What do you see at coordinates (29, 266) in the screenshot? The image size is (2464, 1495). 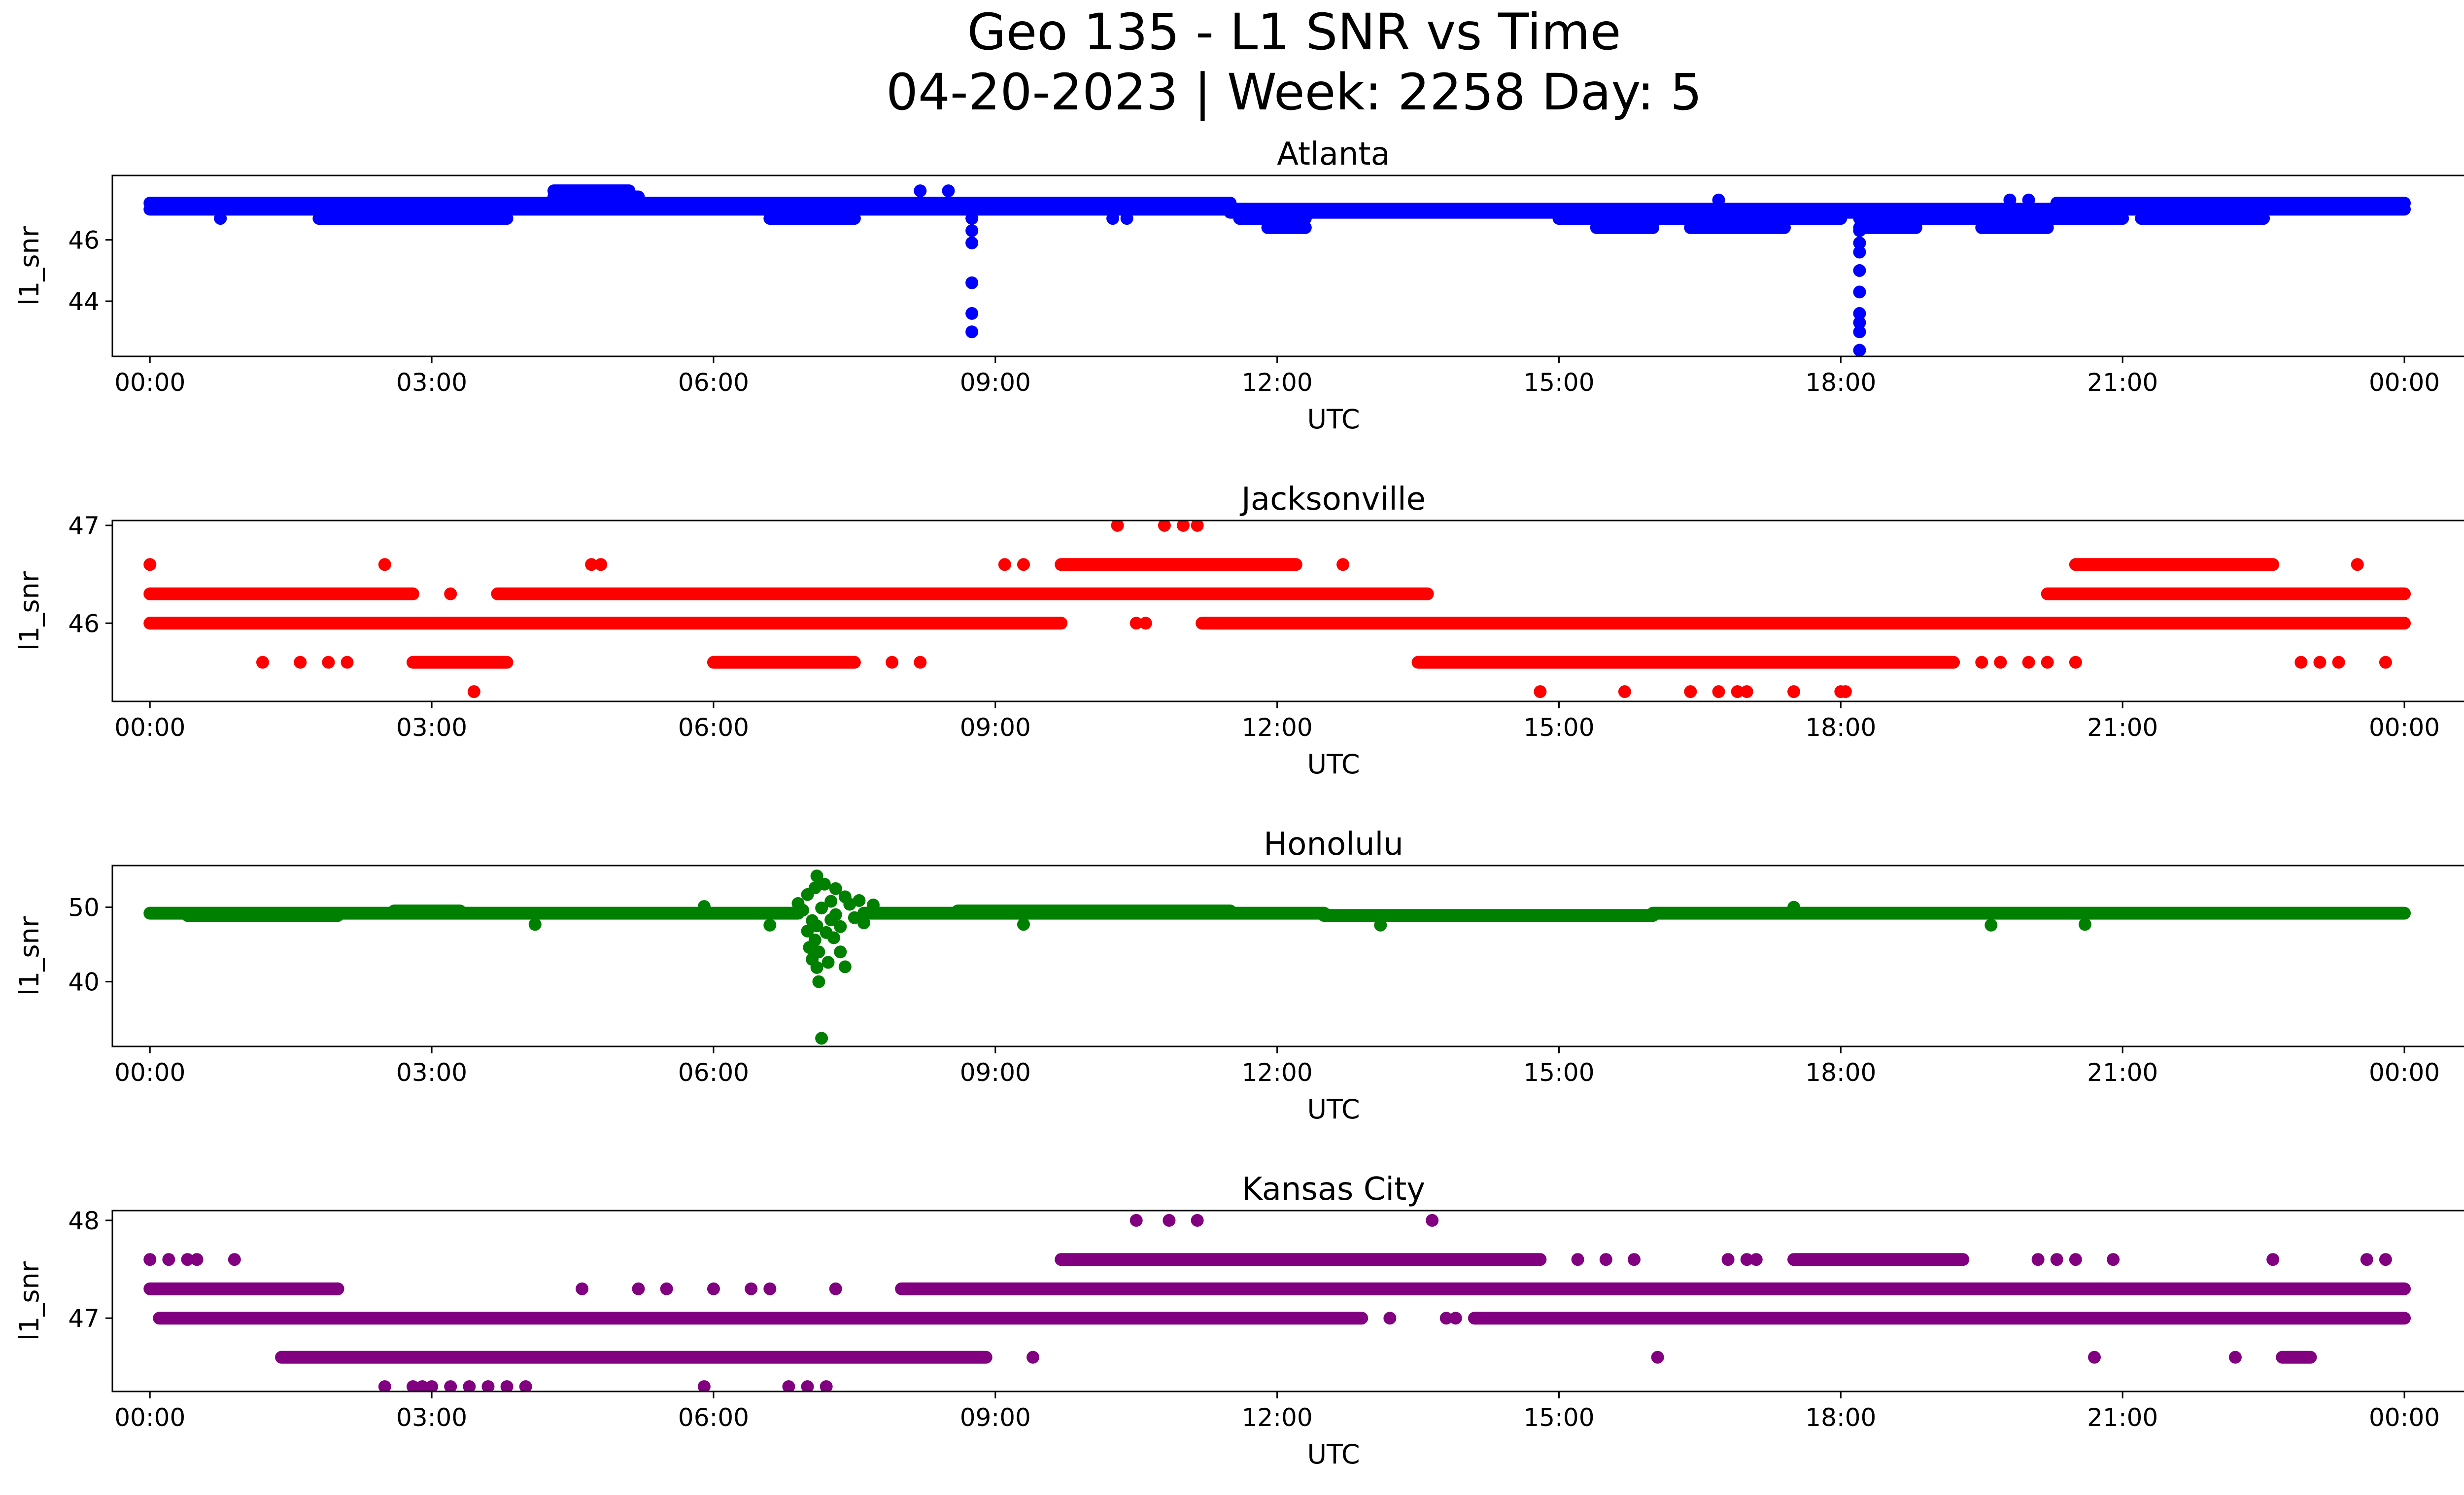 I see `y-axis-label: l1_snr` at bounding box center [29, 266].